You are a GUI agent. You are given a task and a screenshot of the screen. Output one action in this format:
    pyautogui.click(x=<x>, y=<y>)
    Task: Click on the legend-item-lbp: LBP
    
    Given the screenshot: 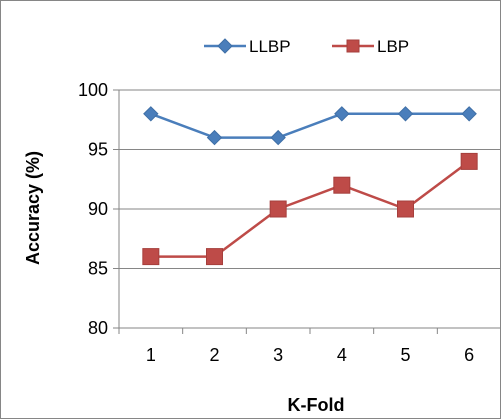 What is the action you would take?
    pyautogui.click(x=370, y=46)
    